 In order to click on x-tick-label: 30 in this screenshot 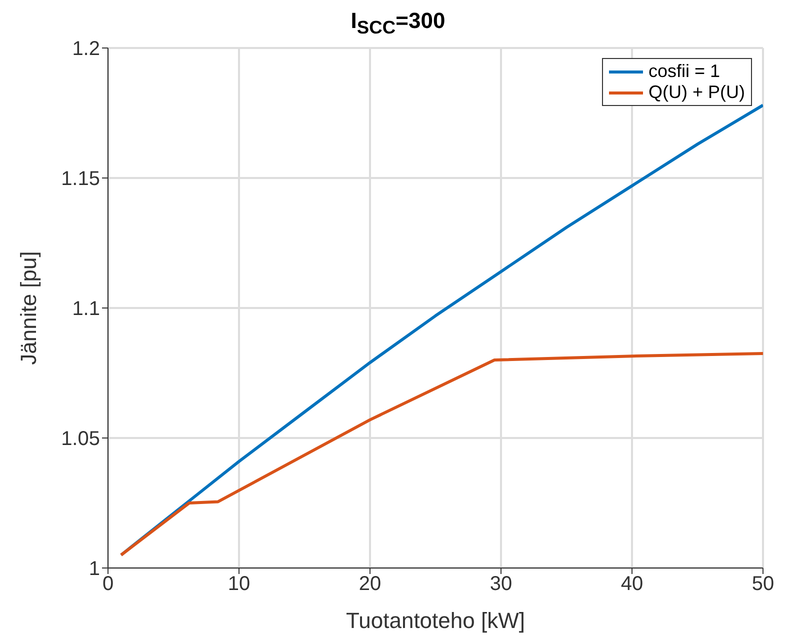, I will do `click(501, 584)`.